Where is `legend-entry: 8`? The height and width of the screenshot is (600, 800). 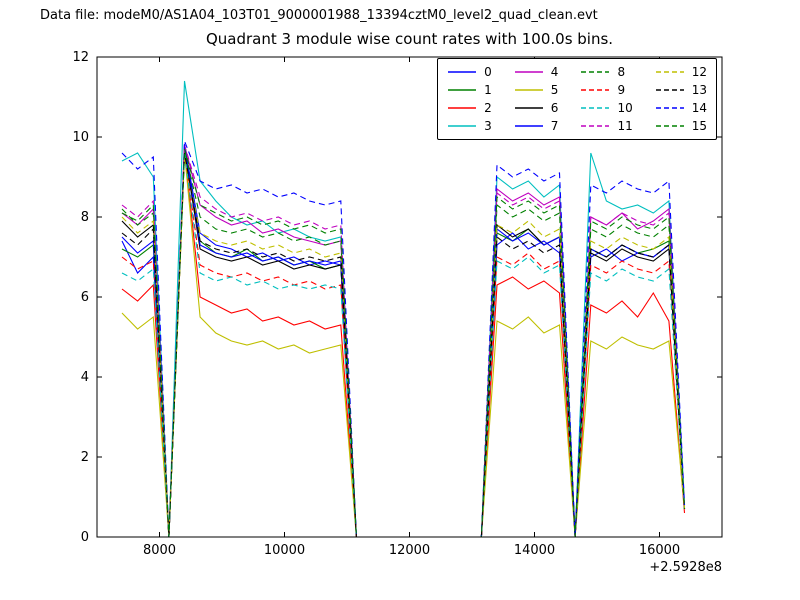 legend-entry: 8 is located at coordinates (606, 72).